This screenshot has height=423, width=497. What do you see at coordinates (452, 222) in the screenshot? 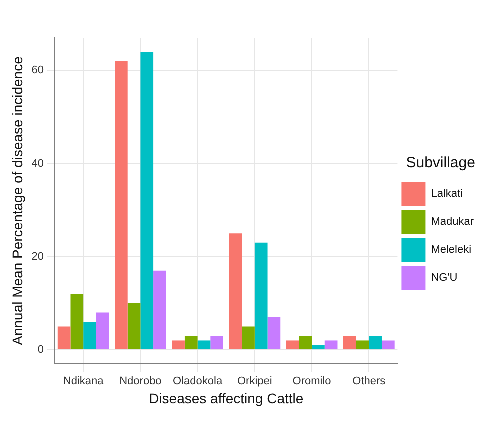
I see `legend-label: Madukar` at bounding box center [452, 222].